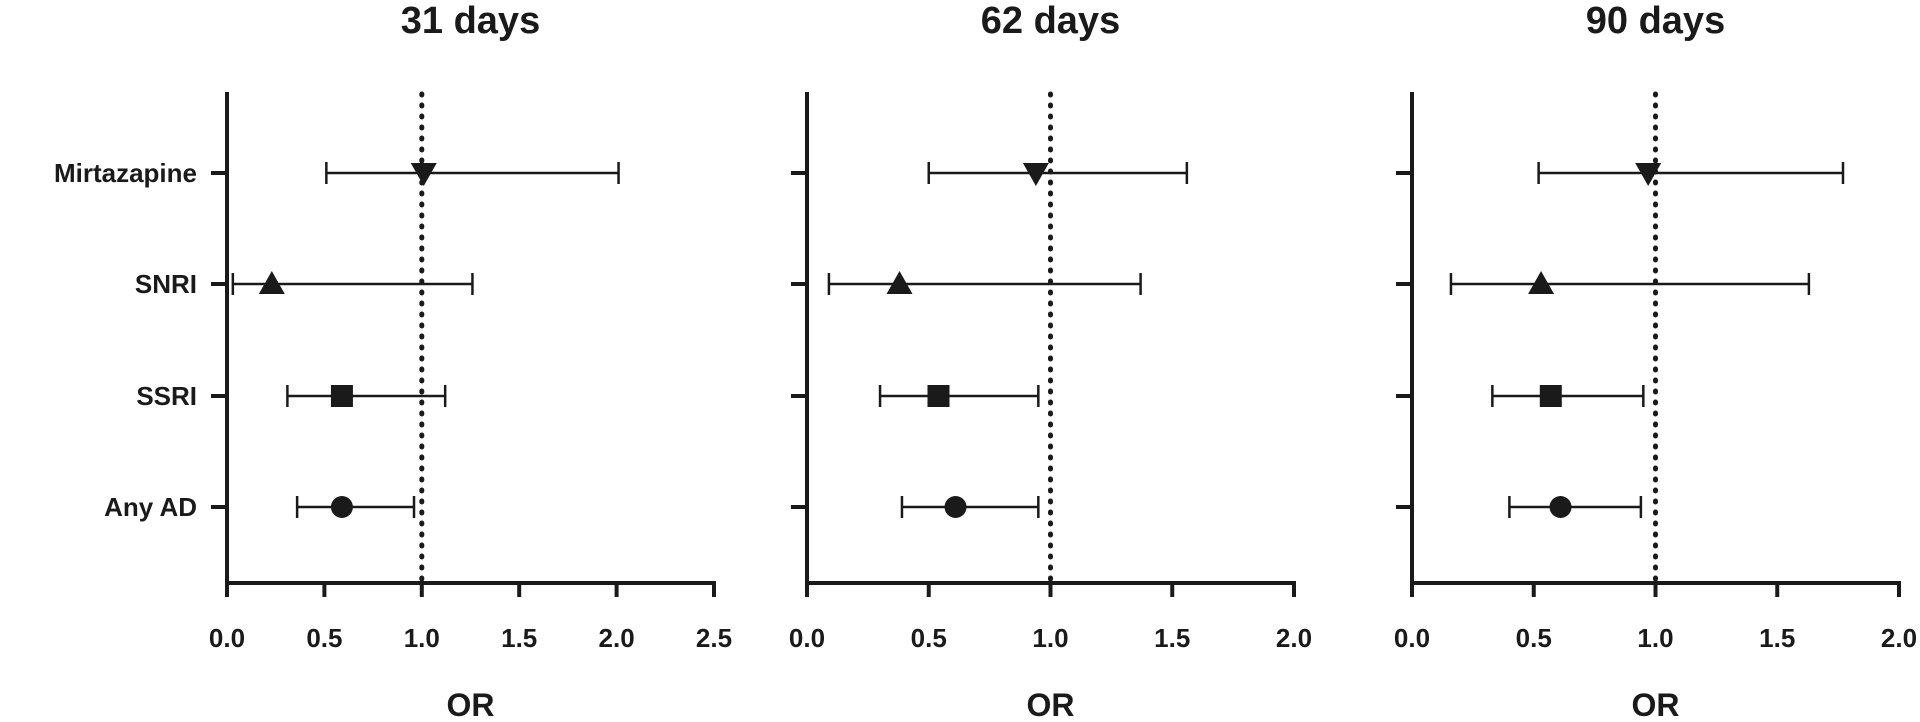 This screenshot has height=722, width=1920. Describe the element at coordinates (125, 173) in the screenshot. I see `category-label: Mirtazapine` at that location.